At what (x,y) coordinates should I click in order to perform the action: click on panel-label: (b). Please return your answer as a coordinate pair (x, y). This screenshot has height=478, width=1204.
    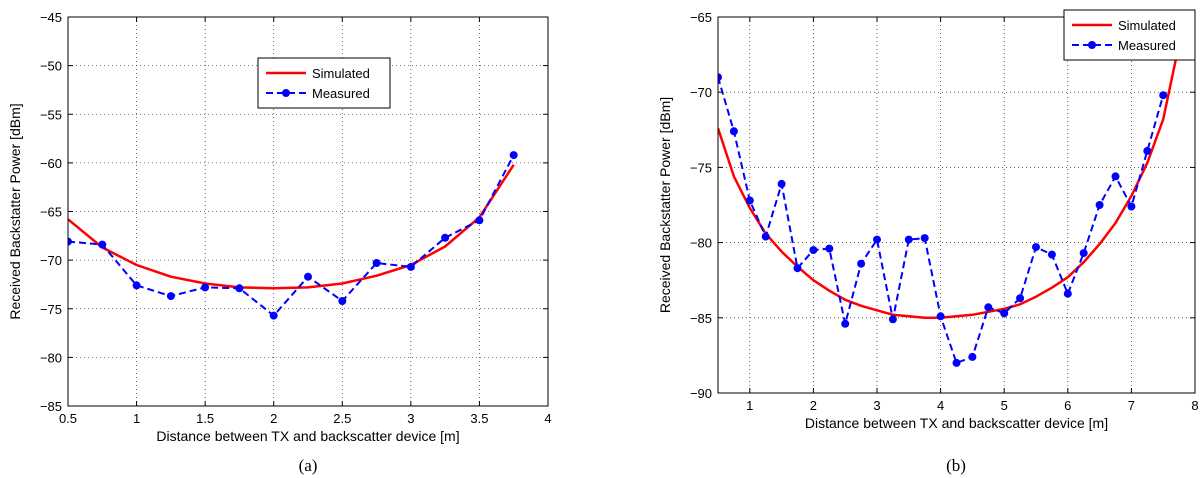
    Looking at the image, I should click on (956, 465).